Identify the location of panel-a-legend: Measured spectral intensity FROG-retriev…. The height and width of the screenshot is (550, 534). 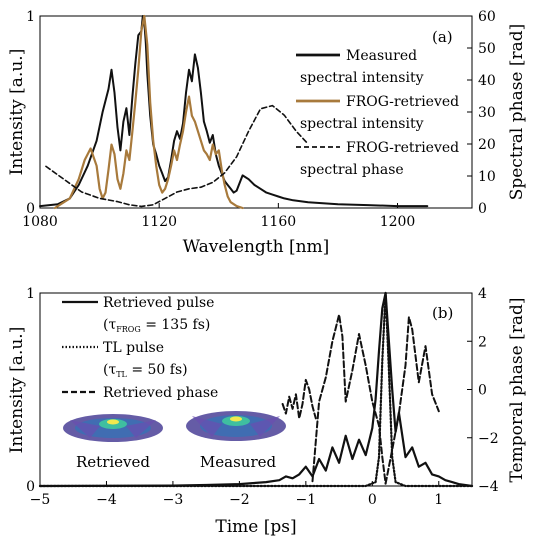
(377, 113).